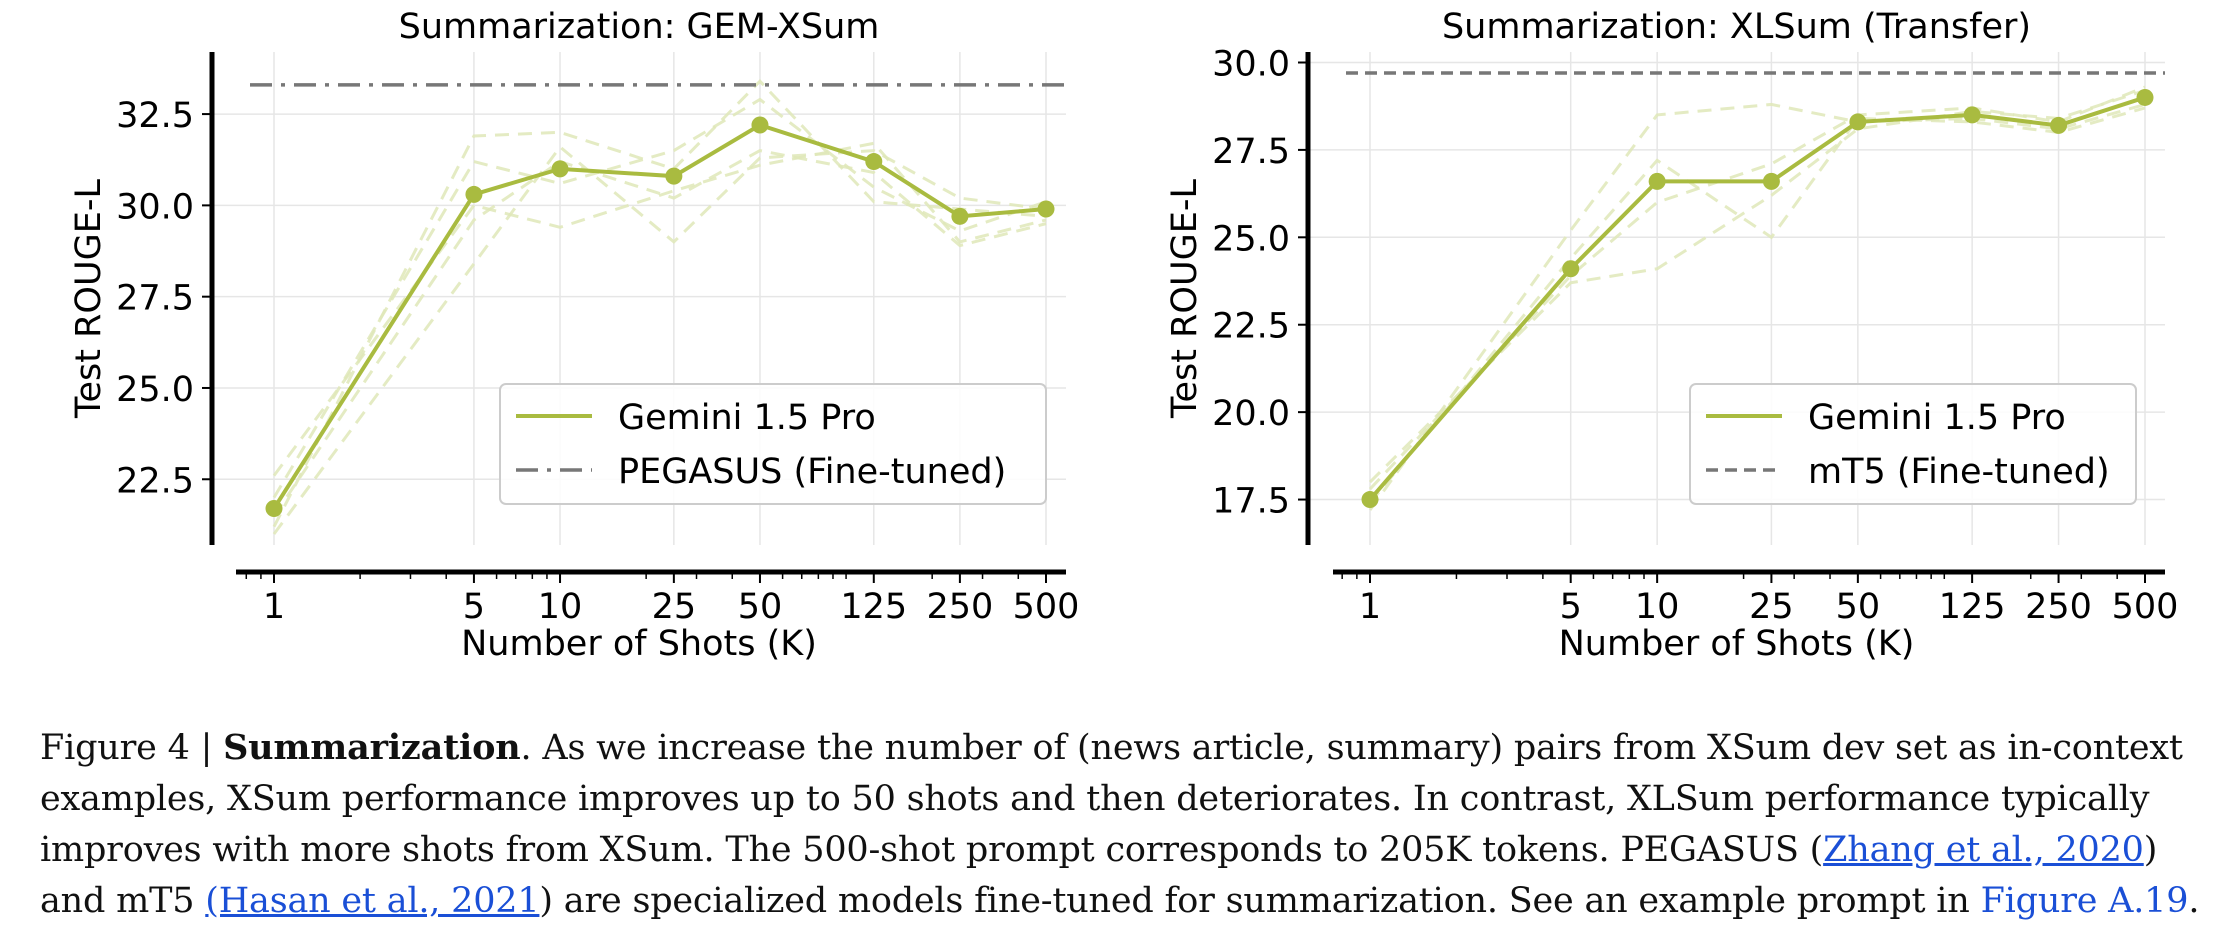  Describe the element at coordinates (1959, 472) in the screenshot. I see `legend-label-baseline: mT5 (Fine-tuned)` at that location.